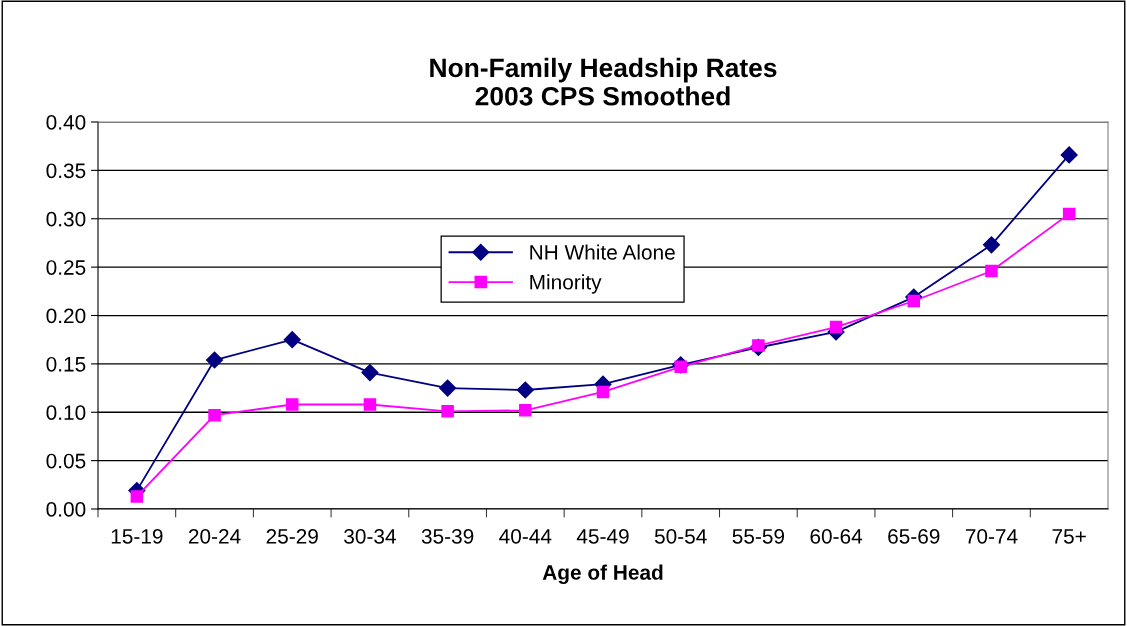 This screenshot has height=626, width=1127. I want to click on x-tick-label: 20-24, so click(214, 536).